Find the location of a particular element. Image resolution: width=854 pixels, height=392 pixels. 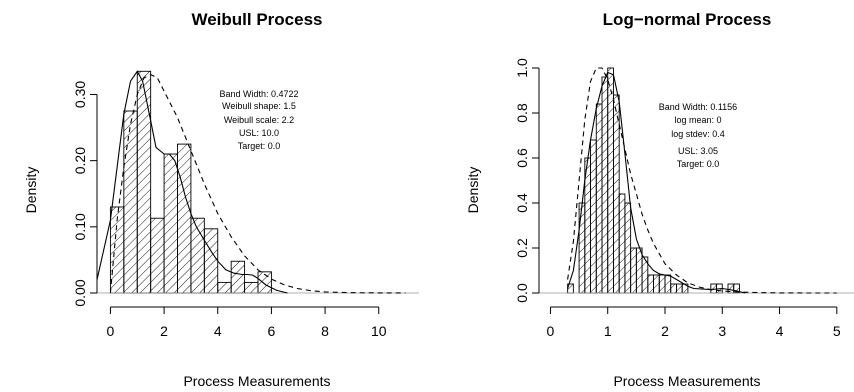

annotation-logmean: log mean: 0 is located at coordinates (697, 120).